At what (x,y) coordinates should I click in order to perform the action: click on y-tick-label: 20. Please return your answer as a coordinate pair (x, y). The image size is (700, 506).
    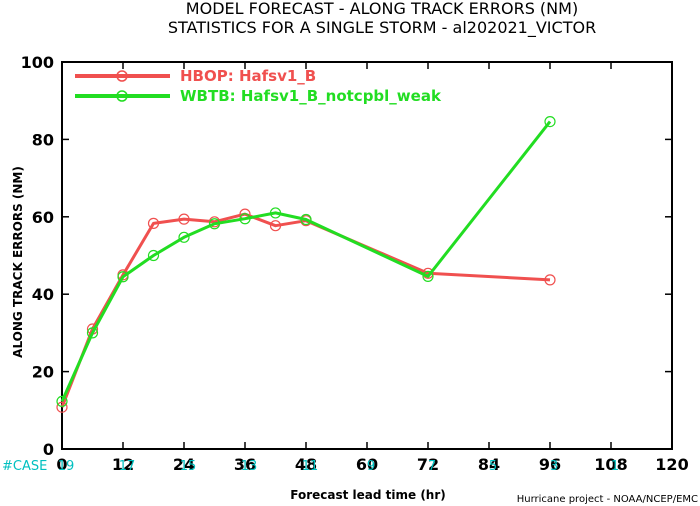
    Looking at the image, I should click on (43, 372).